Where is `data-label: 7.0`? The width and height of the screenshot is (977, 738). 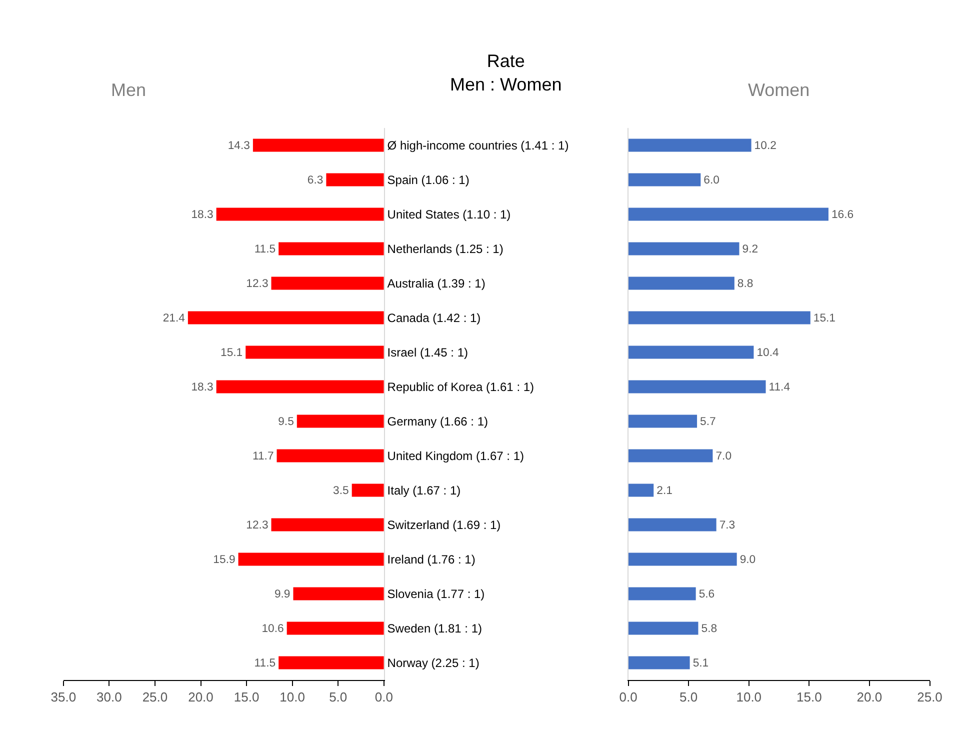 data-label: 7.0 is located at coordinates (724, 456).